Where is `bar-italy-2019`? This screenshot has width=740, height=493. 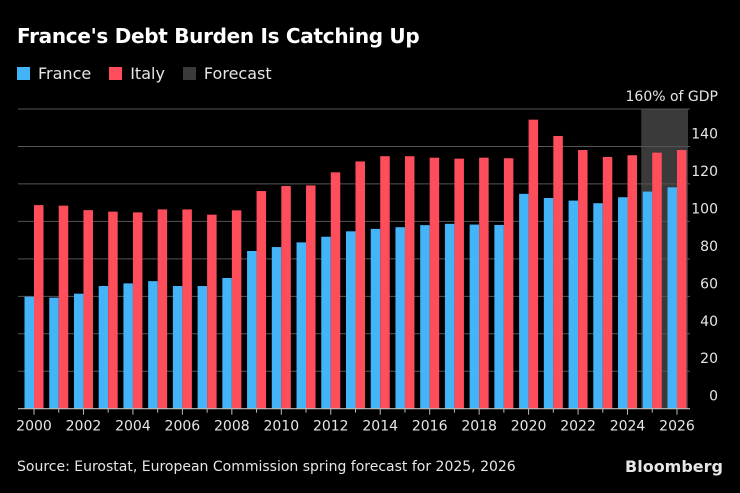 bar-italy-2019 is located at coordinates (508, 283).